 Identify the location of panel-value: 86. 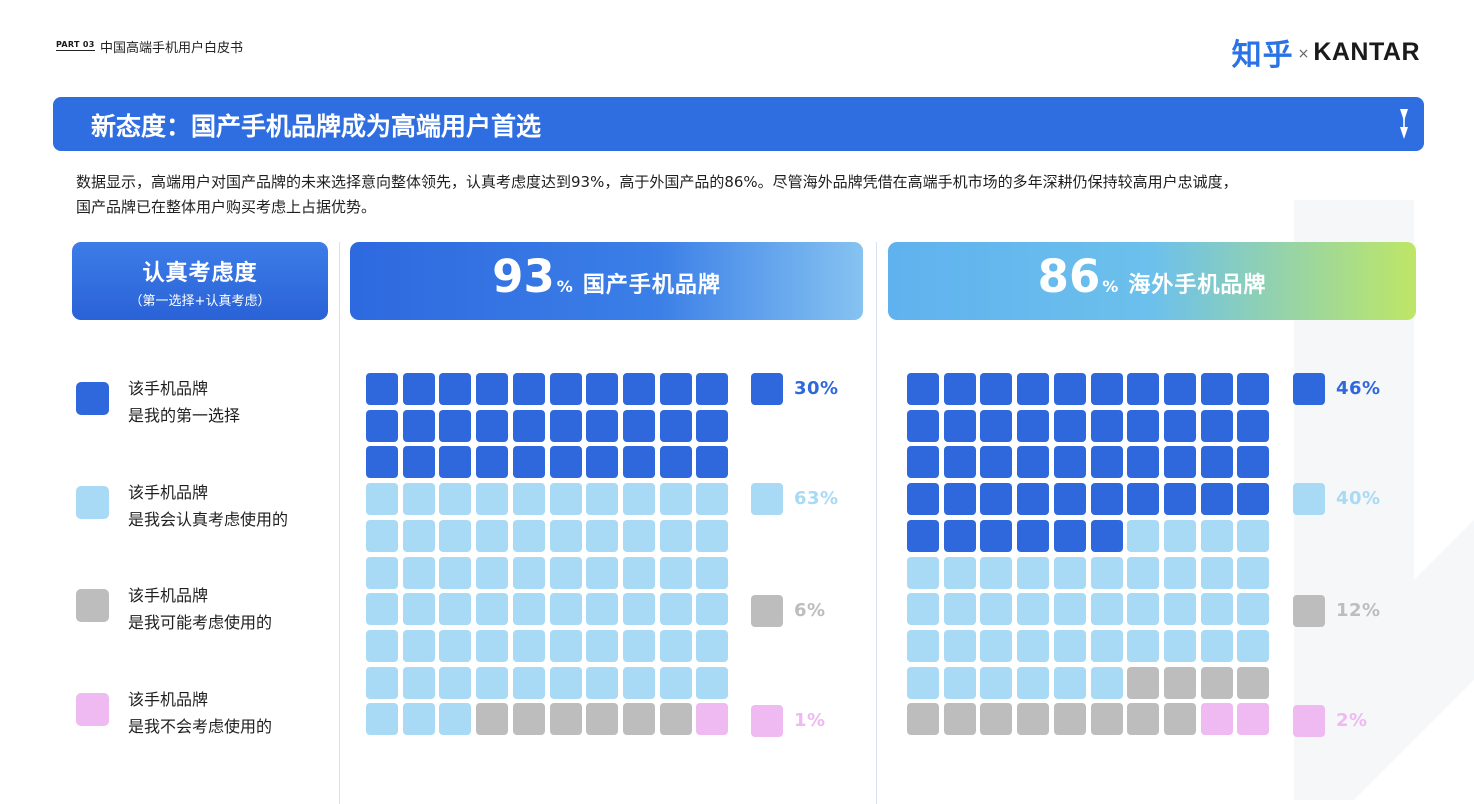
(1069, 276).